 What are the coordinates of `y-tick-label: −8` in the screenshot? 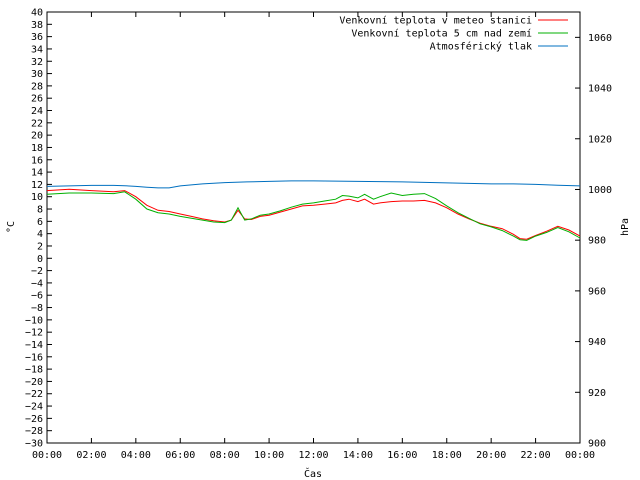 It's located at (37, 308).